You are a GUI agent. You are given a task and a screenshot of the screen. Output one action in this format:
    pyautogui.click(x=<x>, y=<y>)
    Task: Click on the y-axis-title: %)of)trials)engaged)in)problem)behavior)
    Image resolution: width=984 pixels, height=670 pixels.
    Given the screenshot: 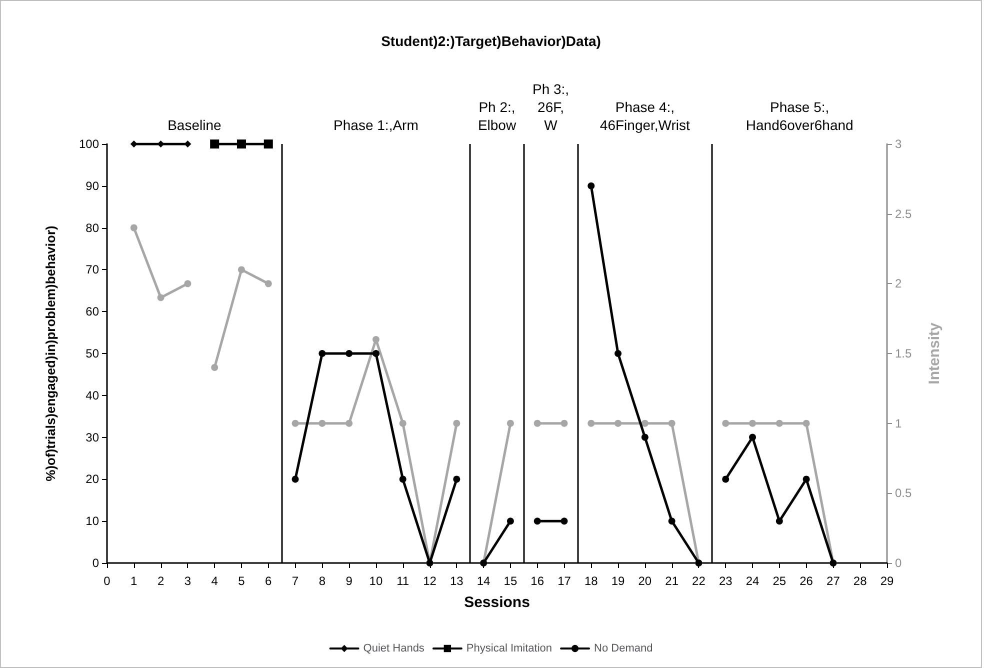 What is the action you would take?
    pyautogui.click(x=50, y=354)
    